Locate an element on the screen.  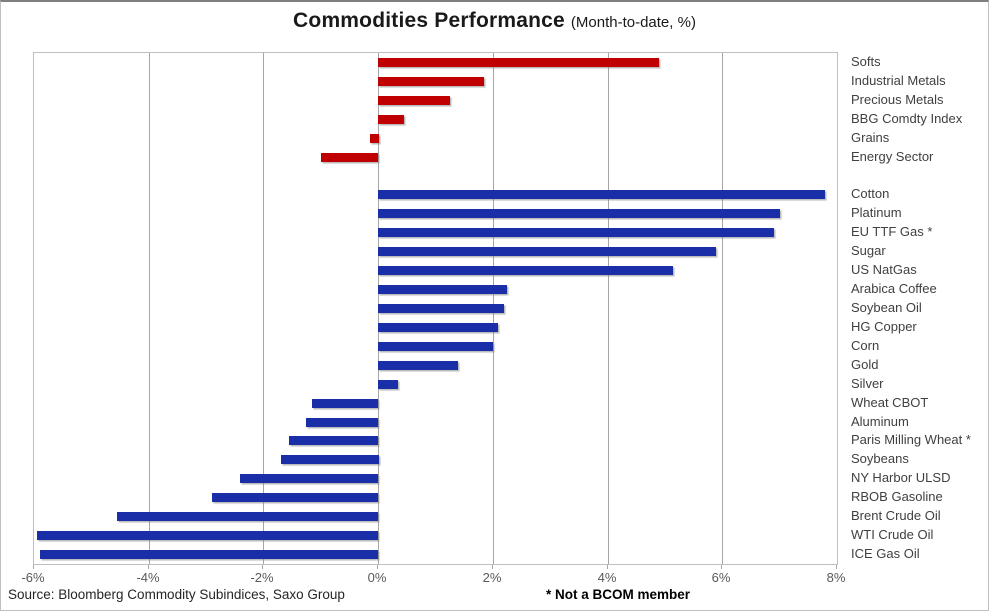
category-label: Silver is located at coordinates (867, 383).